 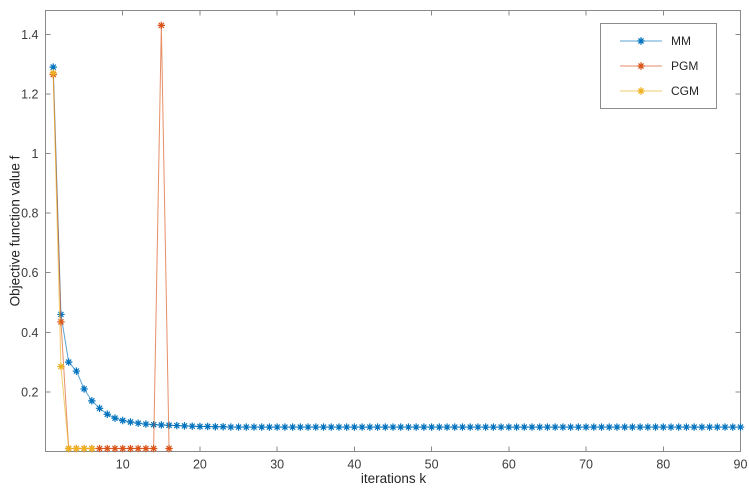 What do you see at coordinates (354, 465) in the screenshot?
I see `x-tick-label: 40` at bounding box center [354, 465].